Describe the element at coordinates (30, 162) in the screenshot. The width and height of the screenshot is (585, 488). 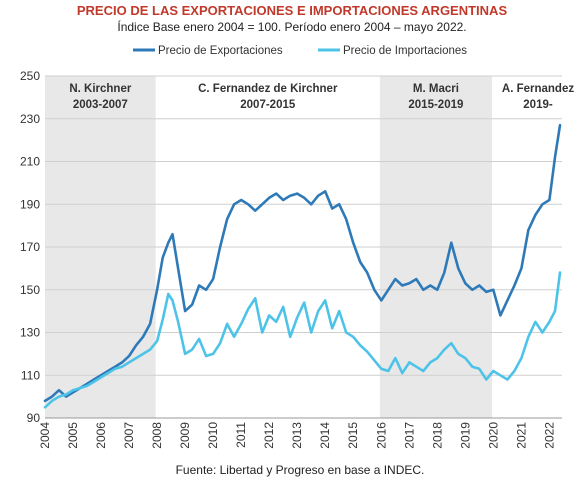
I see `y-tick-label: 210` at that location.